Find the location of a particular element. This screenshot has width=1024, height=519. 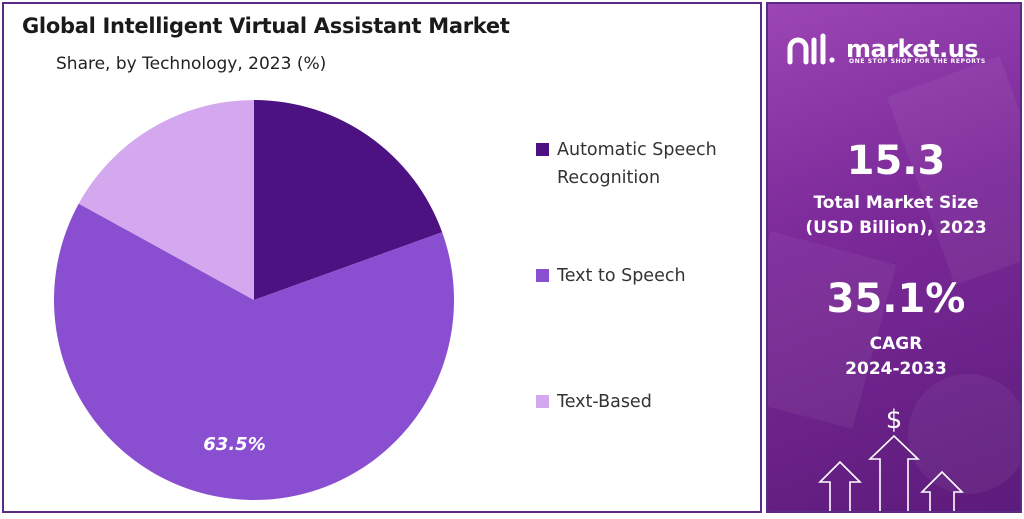

legend-swatch-asr is located at coordinates (542, 149).